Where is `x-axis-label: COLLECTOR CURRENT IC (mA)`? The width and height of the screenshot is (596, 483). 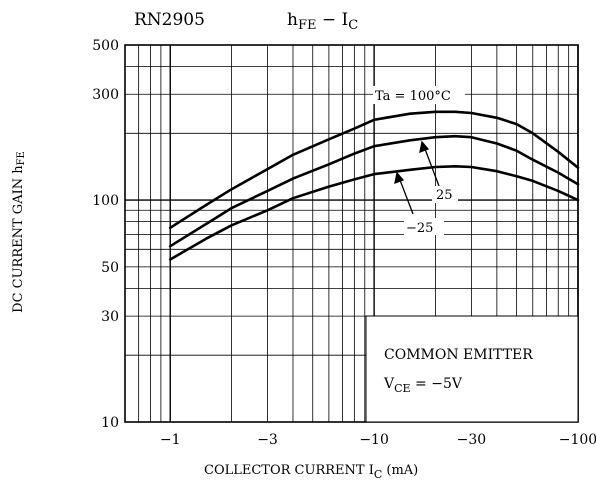 x-axis-label: COLLECTOR CURRENT IC (mA) is located at coordinates (311, 472).